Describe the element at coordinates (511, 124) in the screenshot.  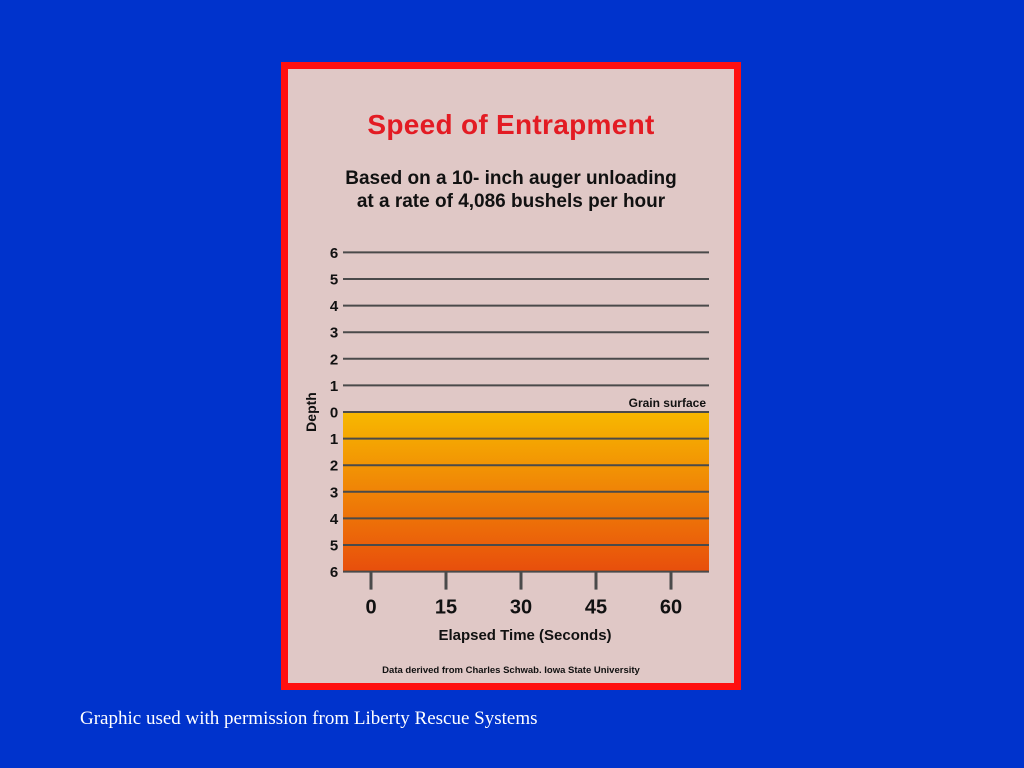
I see `chart-title: Speed of Entrapment` at that location.